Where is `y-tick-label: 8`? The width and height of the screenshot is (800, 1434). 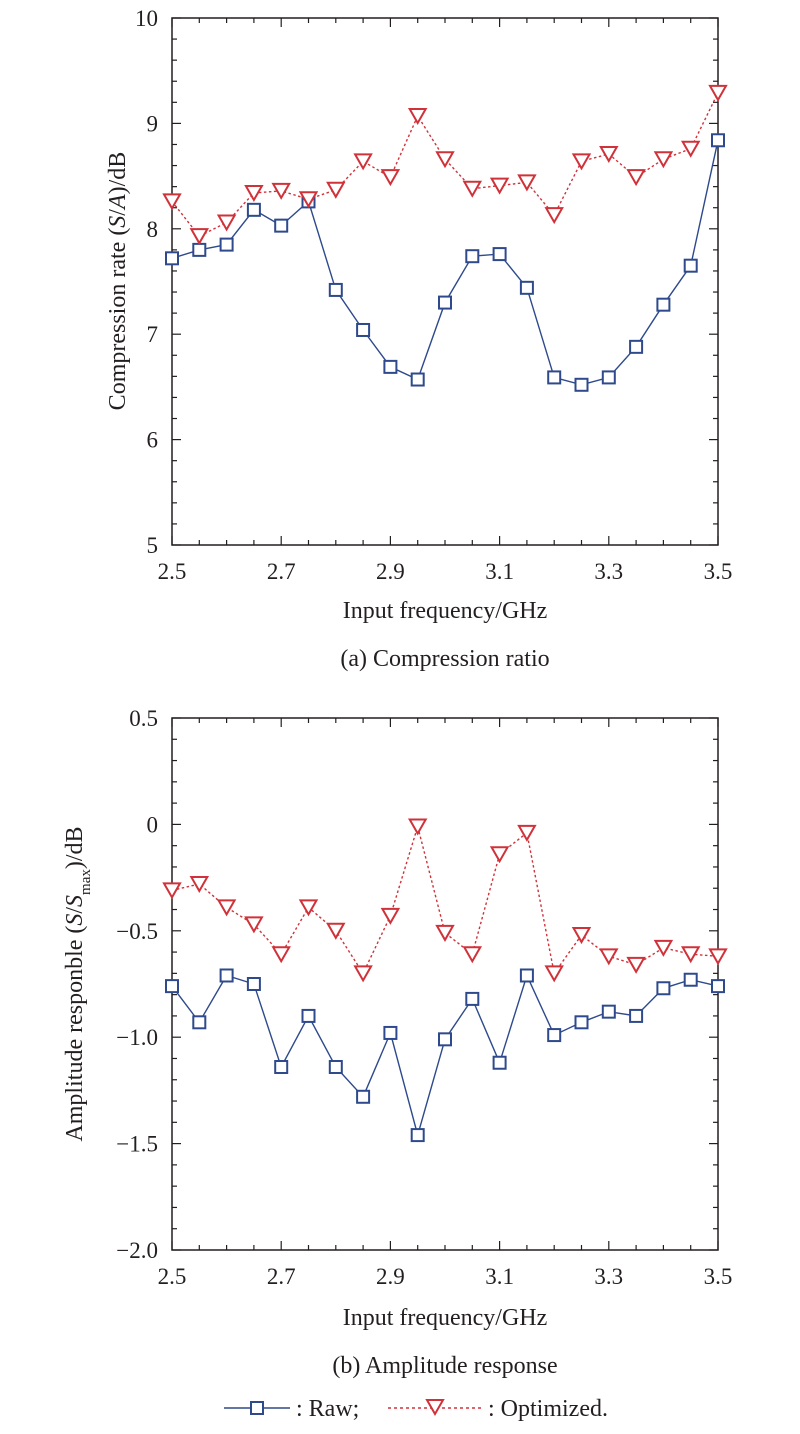 y-tick-label: 8 is located at coordinates (153, 229).